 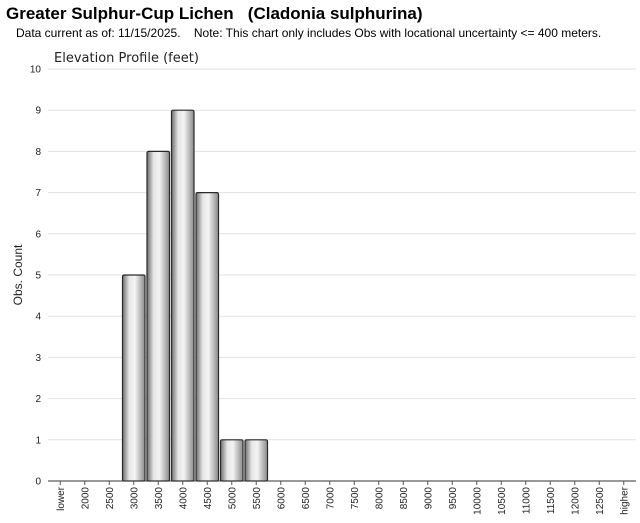 What do you see at coordinates (379, 498) in the screenshot?
I see `x-tick-label: 8000` at bounding box center [379, 498].